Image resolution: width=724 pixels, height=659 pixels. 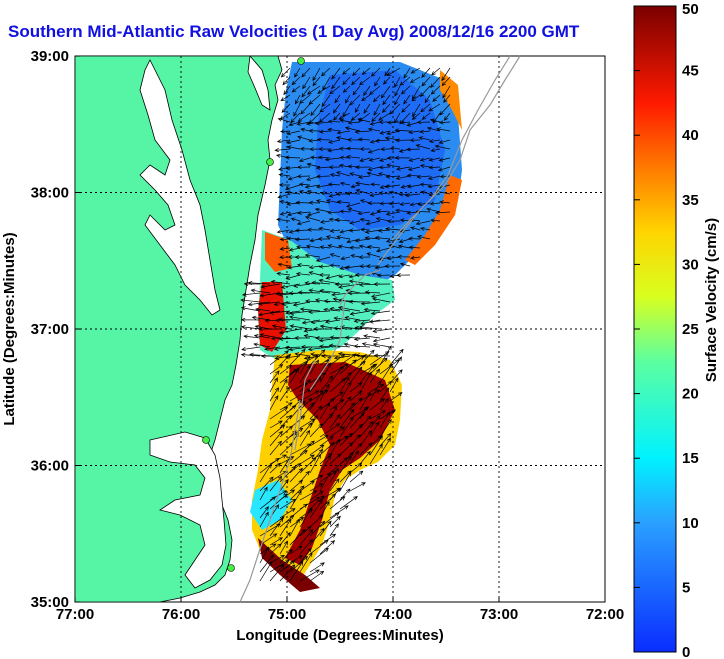 I want to click on colorbar-tick-label: 5, so click(x=686, y=587).